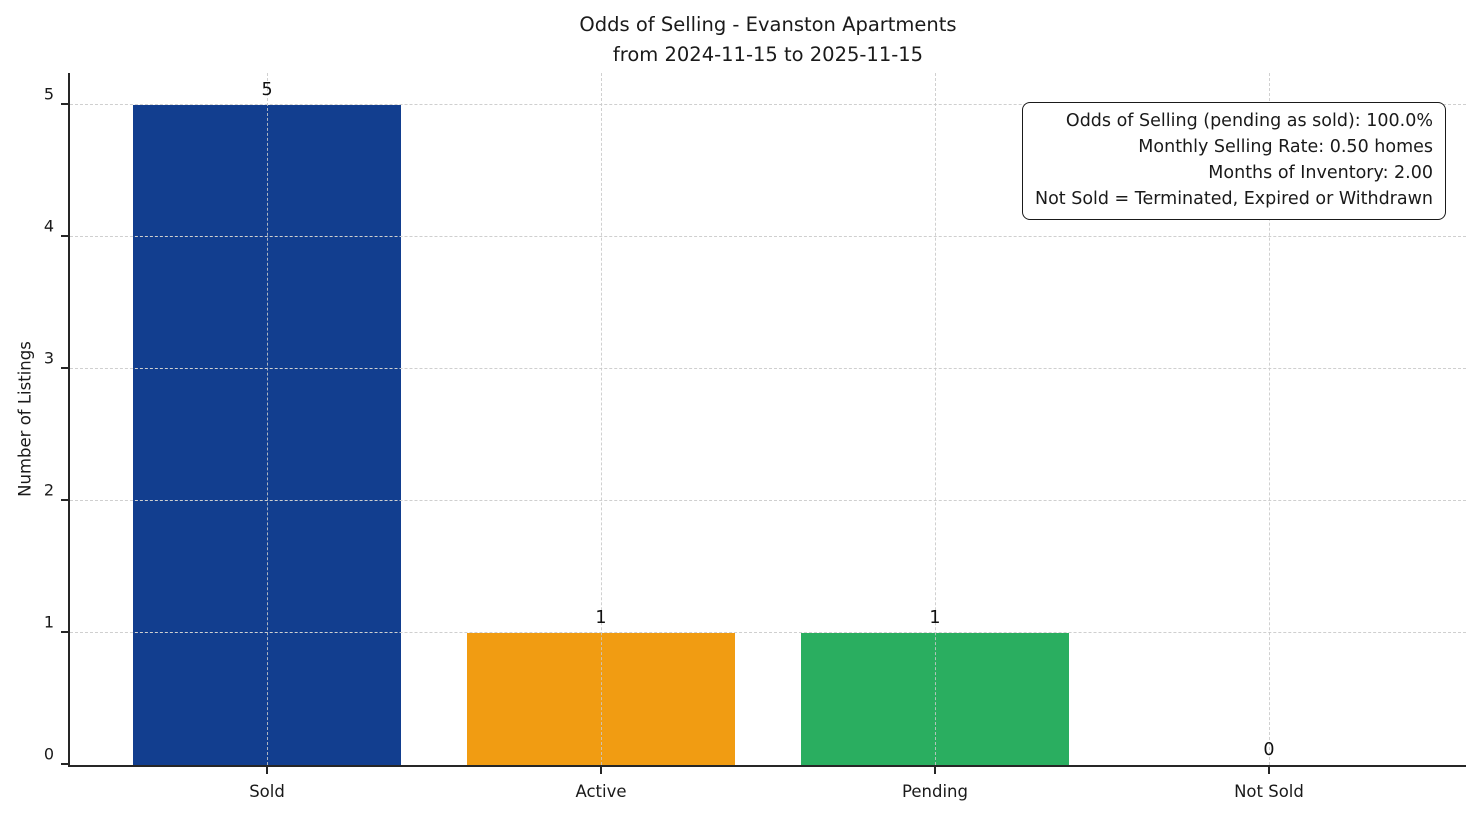 The height and width of the screenshot is (816, 1481). I want to click on stats-line-months-of-inventory: Months of Inventory: 2.00, so click(1320, 173).